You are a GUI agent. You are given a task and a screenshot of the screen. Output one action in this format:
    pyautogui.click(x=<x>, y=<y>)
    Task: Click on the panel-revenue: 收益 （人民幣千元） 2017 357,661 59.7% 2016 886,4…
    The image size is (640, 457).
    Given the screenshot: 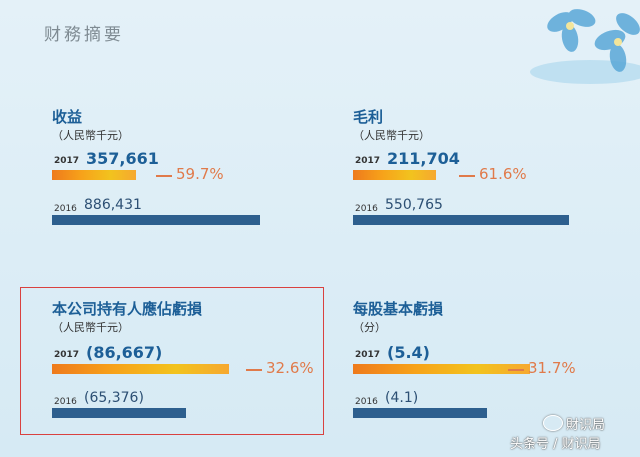 What is the action you would take?
    pyautogui.click(x=192, y=176)
    